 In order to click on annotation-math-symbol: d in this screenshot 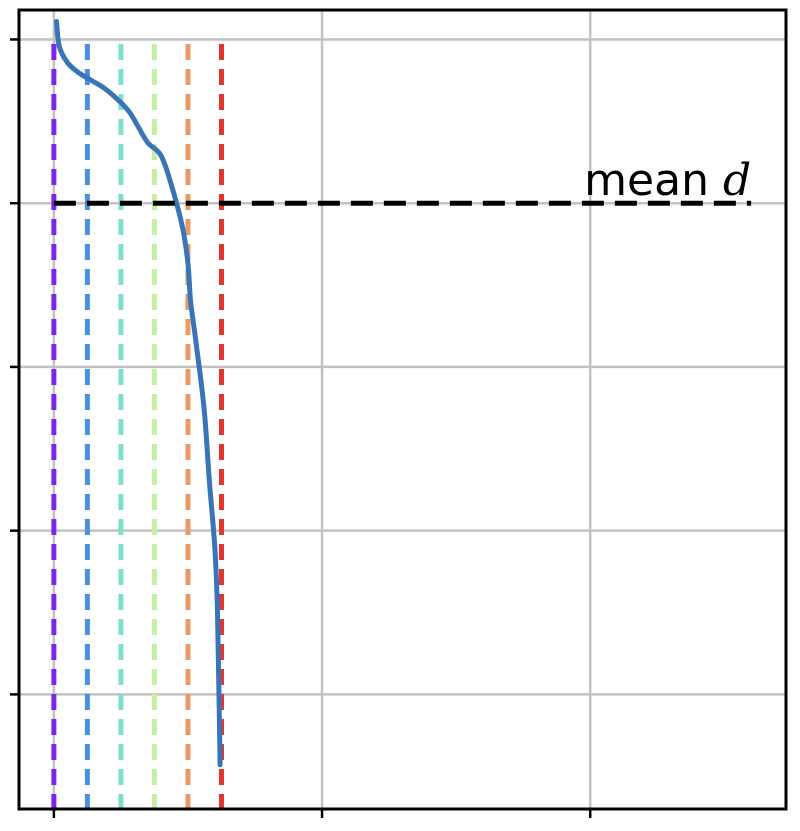, I will do `click(737, 180)`.